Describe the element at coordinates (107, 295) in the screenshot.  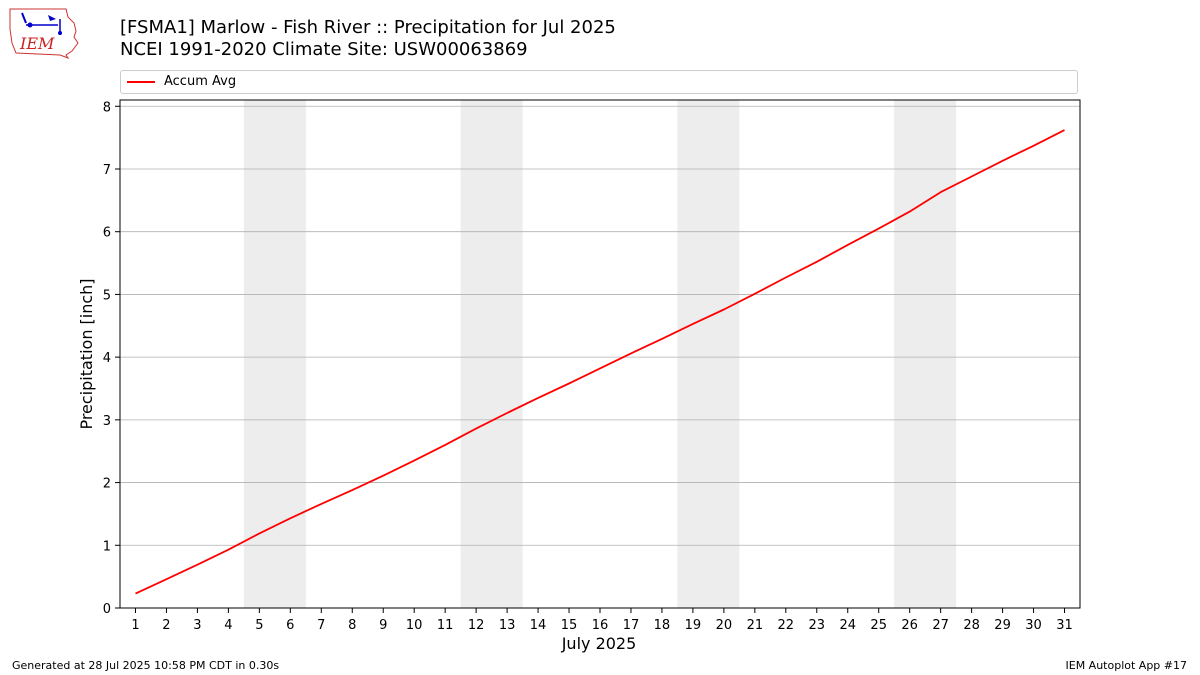
I see `y-tick-label: 5` at that location.